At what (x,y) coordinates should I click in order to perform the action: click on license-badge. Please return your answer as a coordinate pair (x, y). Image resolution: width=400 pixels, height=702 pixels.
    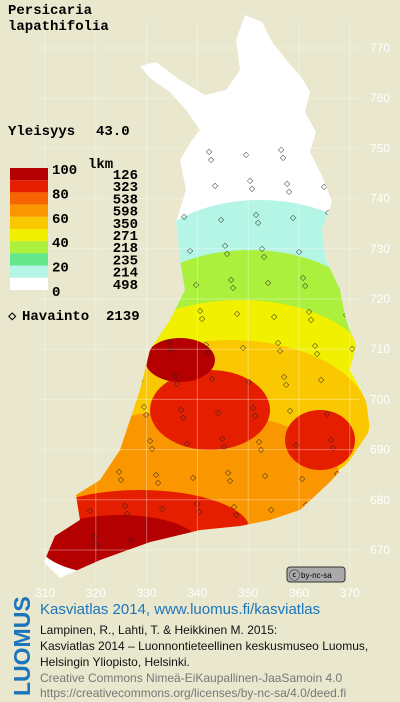
    Looking at the image, I should click on (316, 574).